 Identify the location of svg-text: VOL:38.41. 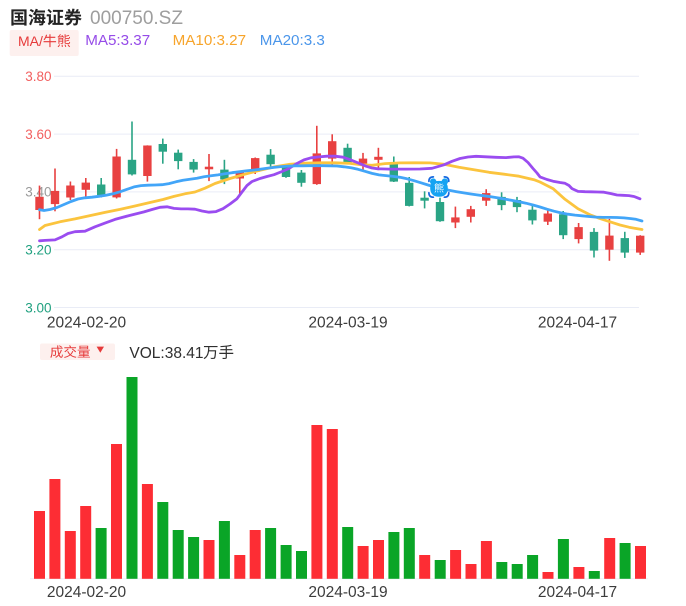
(166, 353).